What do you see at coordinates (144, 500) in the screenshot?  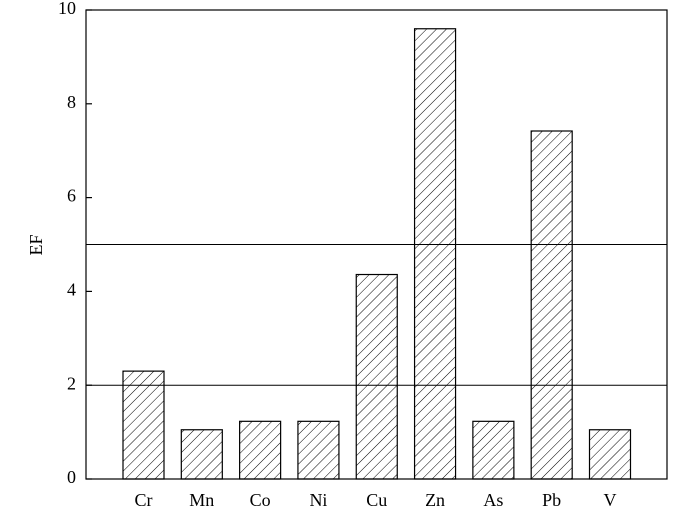 I see `x-tick-label: Cr` at bounding box center [144, 500].